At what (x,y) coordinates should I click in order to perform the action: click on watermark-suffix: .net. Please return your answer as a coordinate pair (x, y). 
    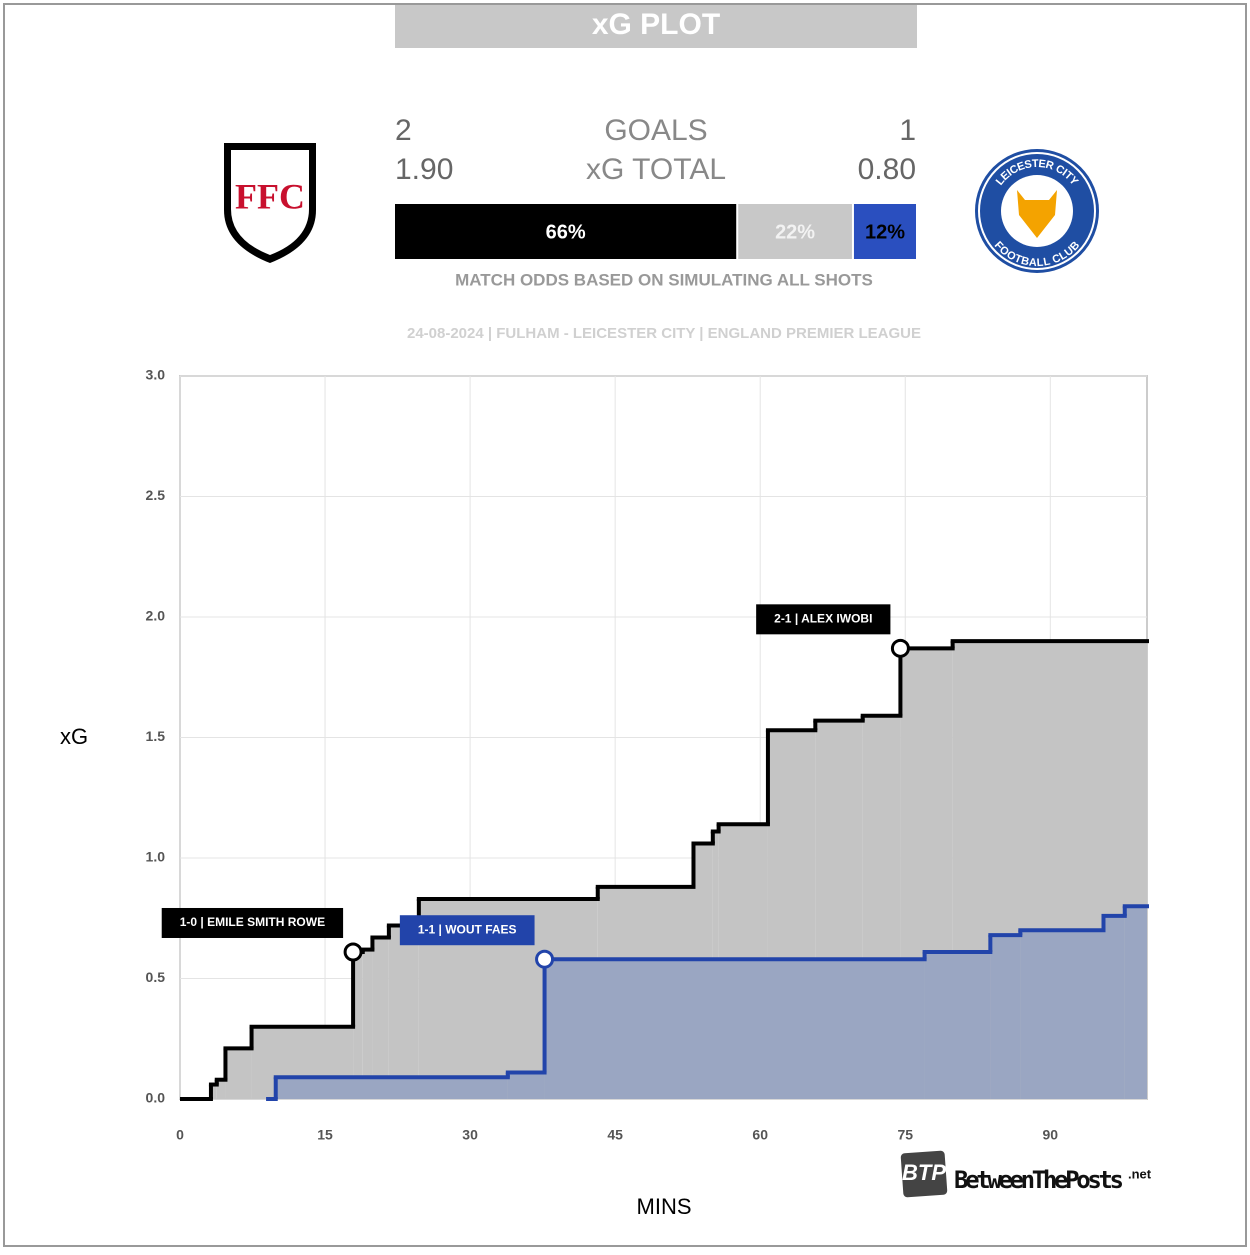
    Looking at the image, I should click on (1140, 1173).